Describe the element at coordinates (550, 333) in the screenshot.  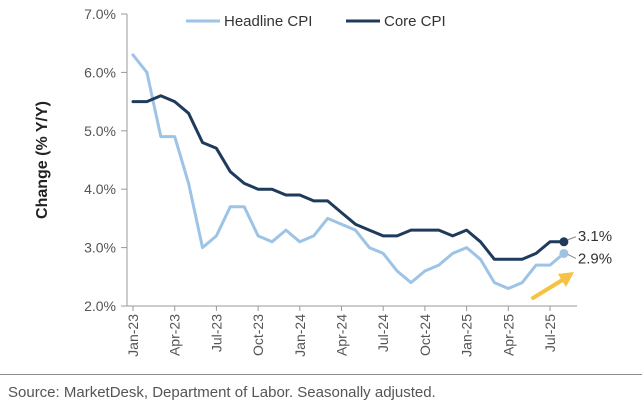
I see `x-tick-label: Jul-25` at that location.